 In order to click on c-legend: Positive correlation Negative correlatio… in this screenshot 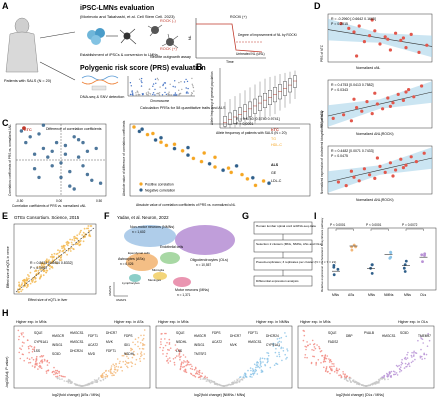, I will do `click(157, 187)`.